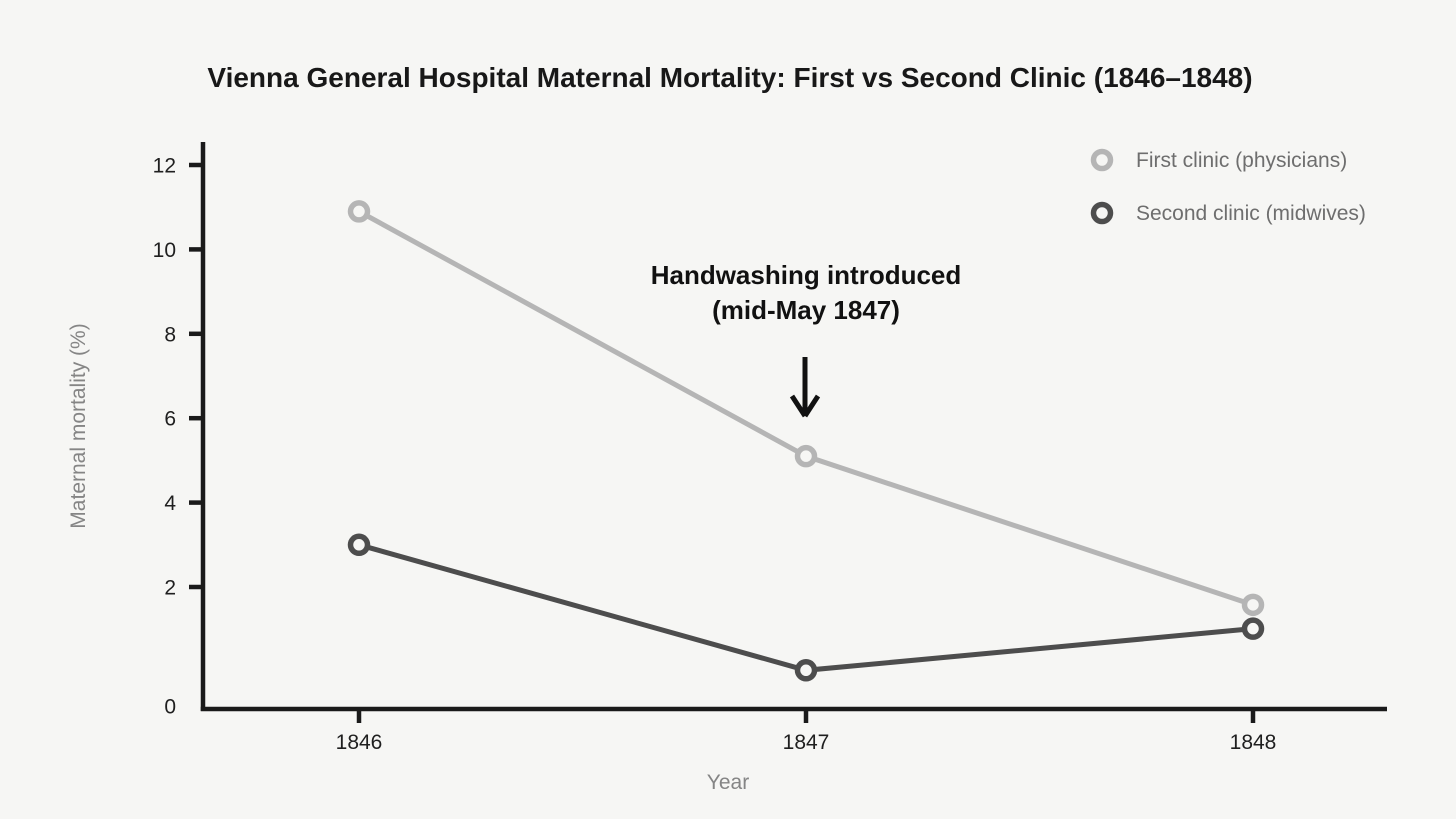  What do you see at coordinates (170, 707) in the screenshot?
I see `y-tick-label: 0` at bounding box center [170, 707].